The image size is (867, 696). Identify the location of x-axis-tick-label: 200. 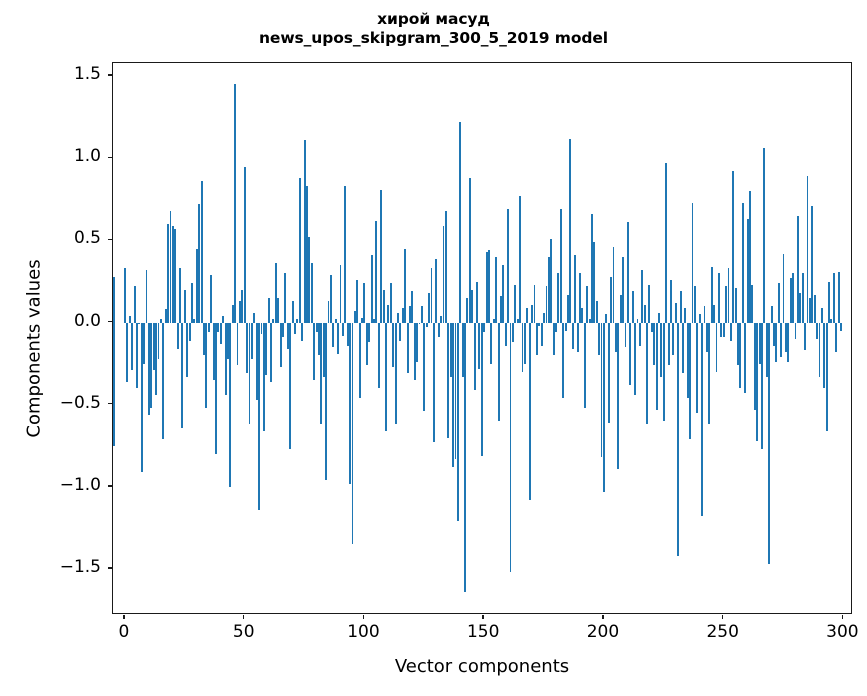
(603, 632).